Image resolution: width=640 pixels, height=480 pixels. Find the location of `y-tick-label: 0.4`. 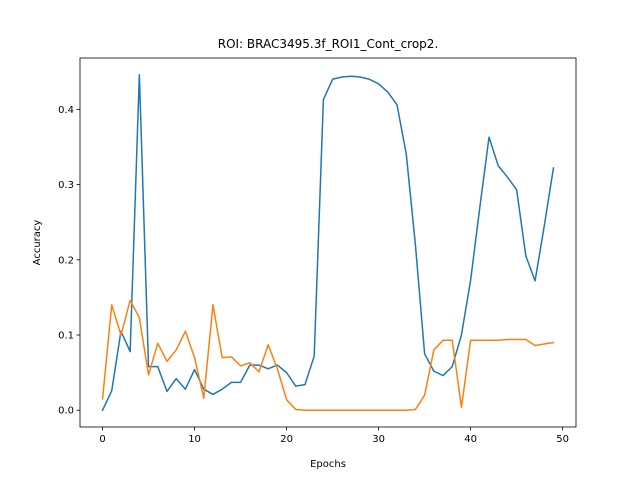

y-tick-label: 0.4 is located at coordinates (66, 110).